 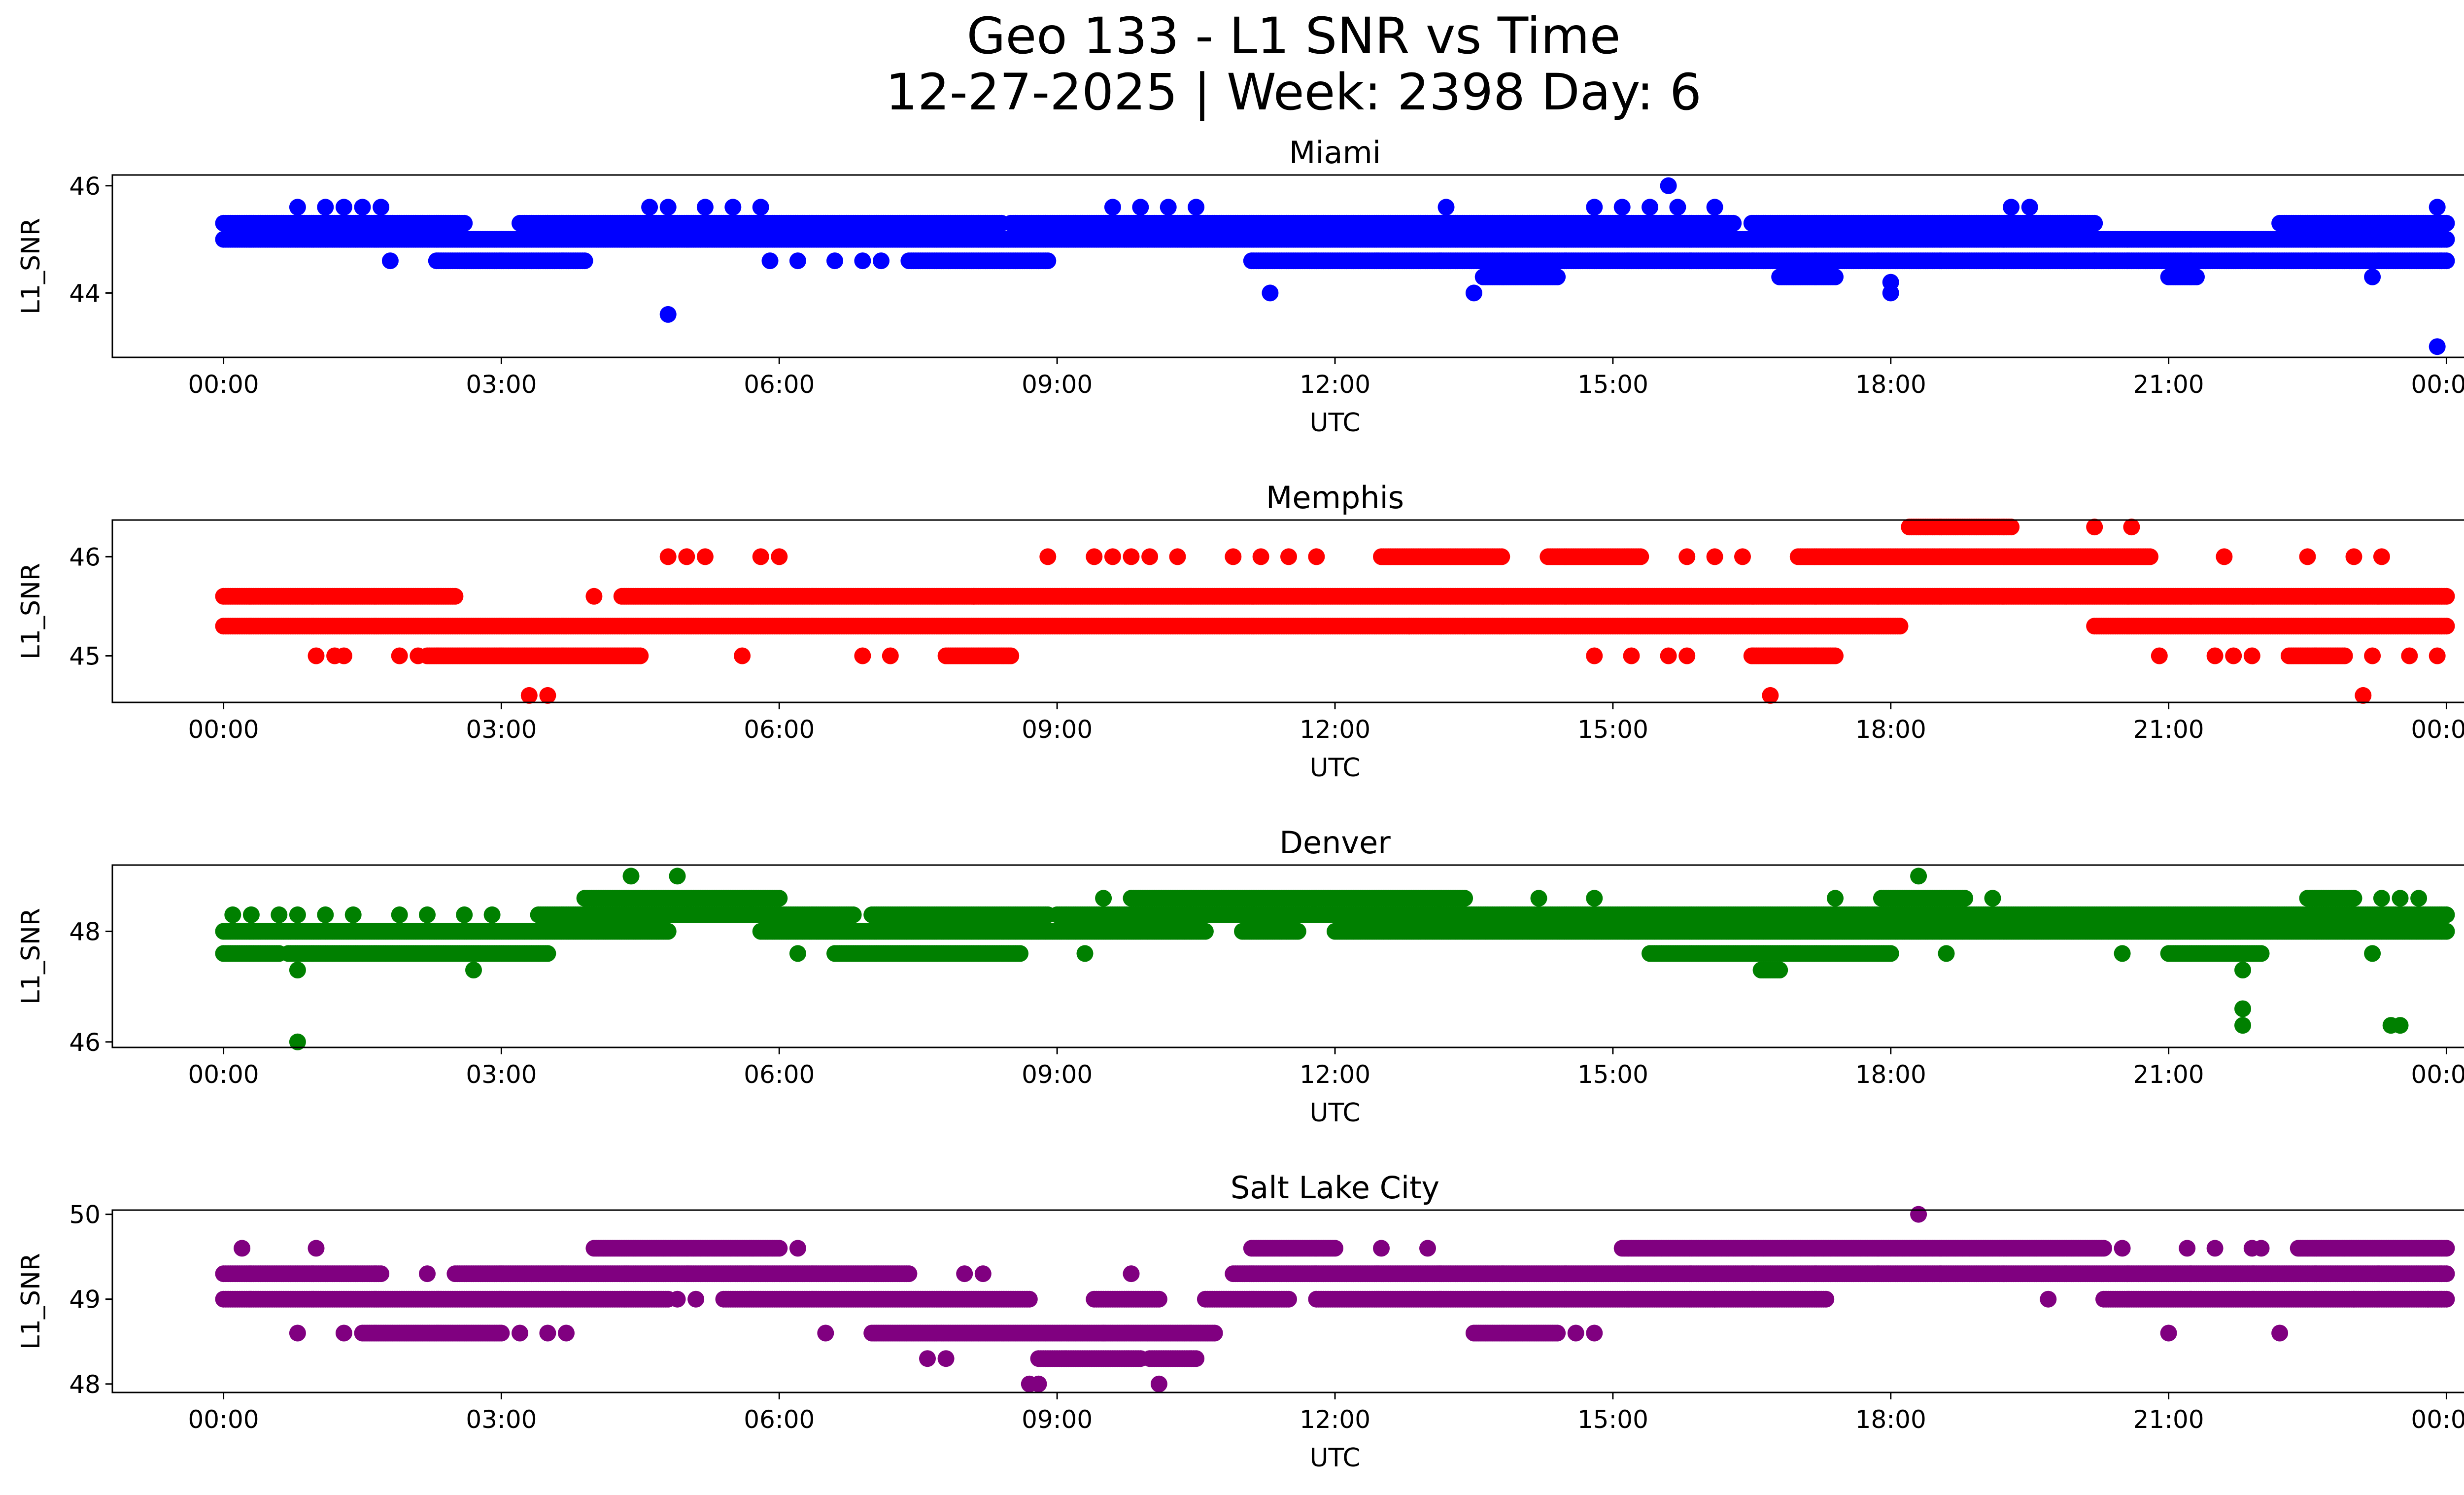 What do you see at coordinates (1335, 153) in the screenshot?
I see `panel-title-miami: Miami` at bounding box center [1335, 153].